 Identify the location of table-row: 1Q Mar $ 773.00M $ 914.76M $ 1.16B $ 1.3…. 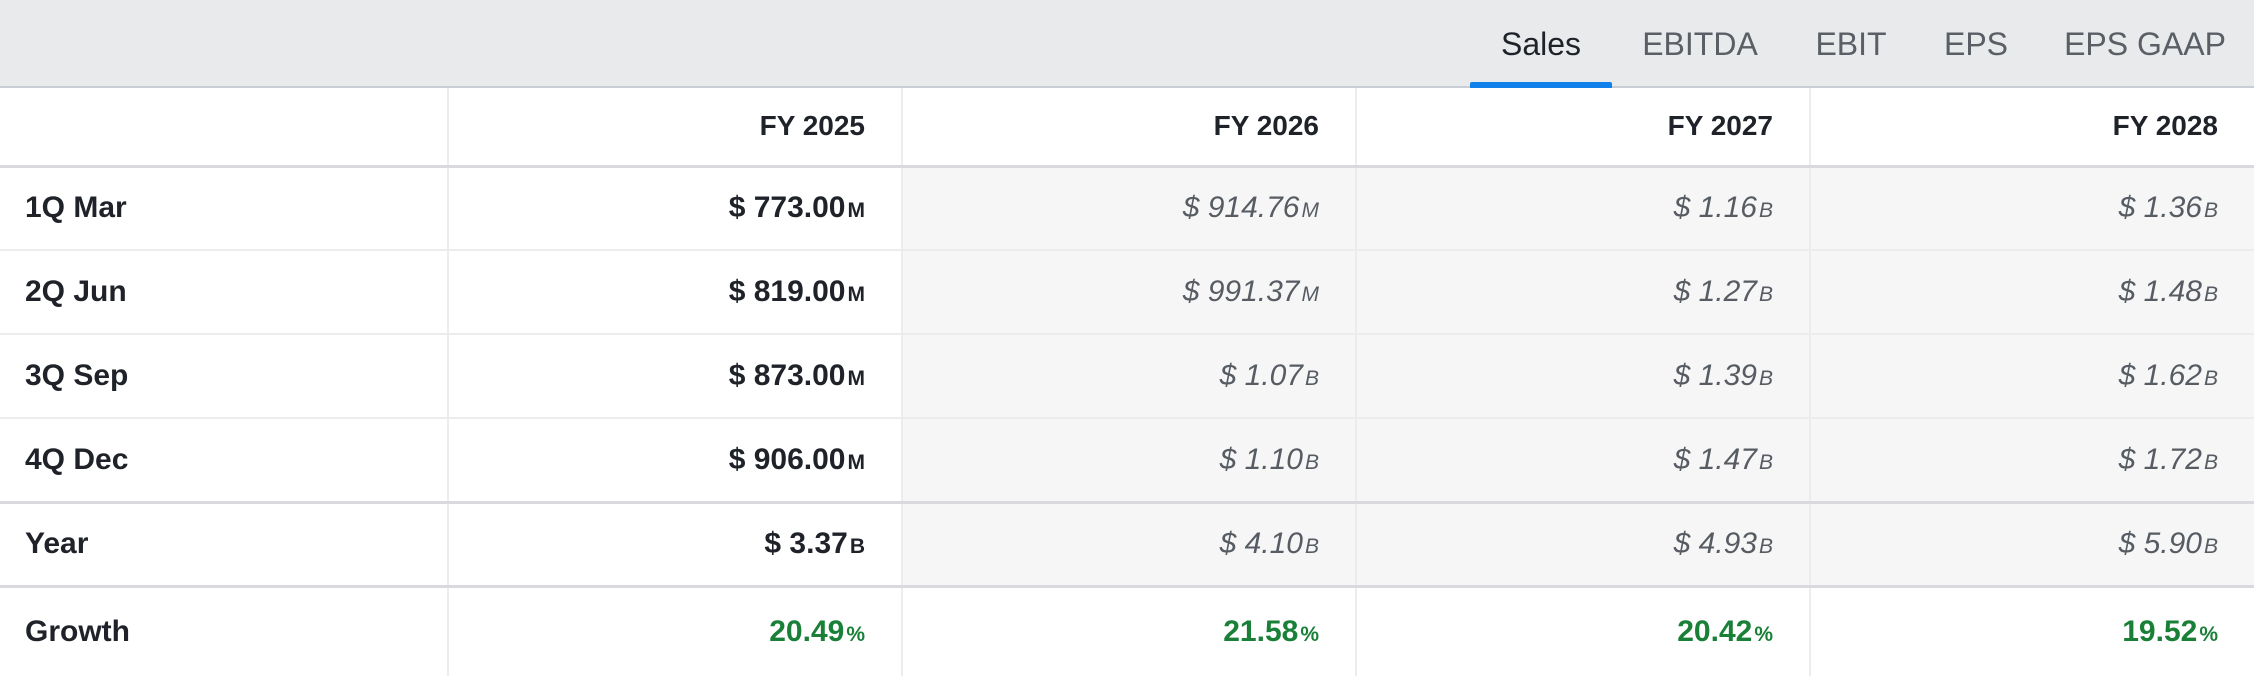
(1127, 208).